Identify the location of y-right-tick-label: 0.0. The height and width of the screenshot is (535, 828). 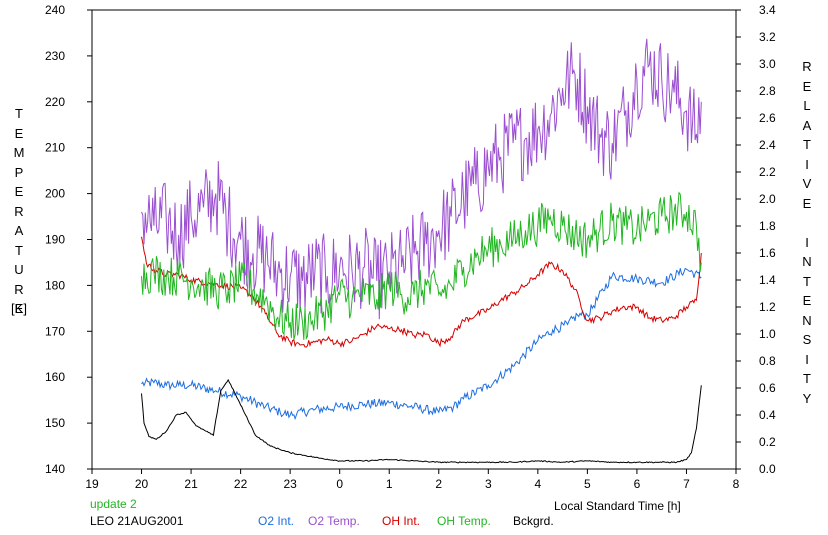
(767, 469).